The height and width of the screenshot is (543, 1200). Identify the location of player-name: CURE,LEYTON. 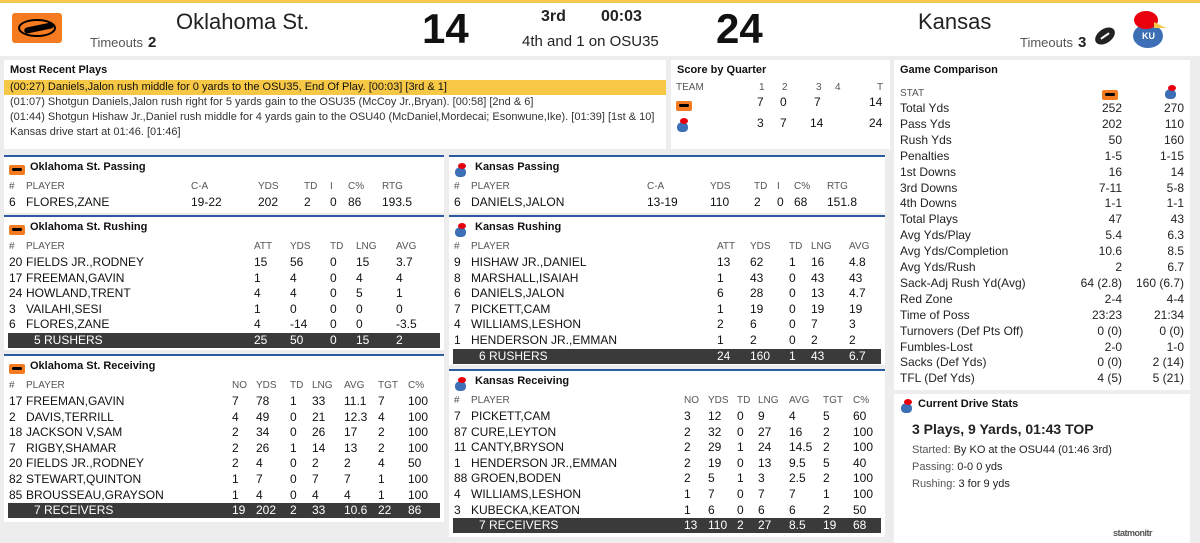
(514, 431).